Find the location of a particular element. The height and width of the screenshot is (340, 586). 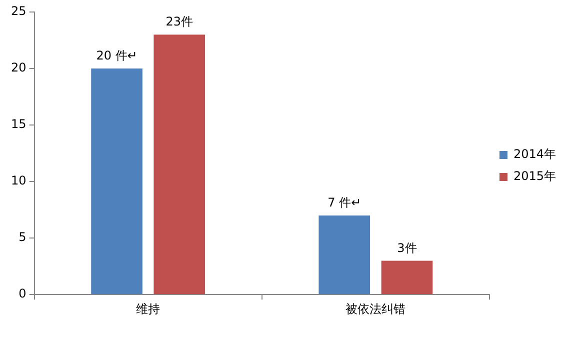

y-tick-label: 20 is located at coordinates (18, 67).